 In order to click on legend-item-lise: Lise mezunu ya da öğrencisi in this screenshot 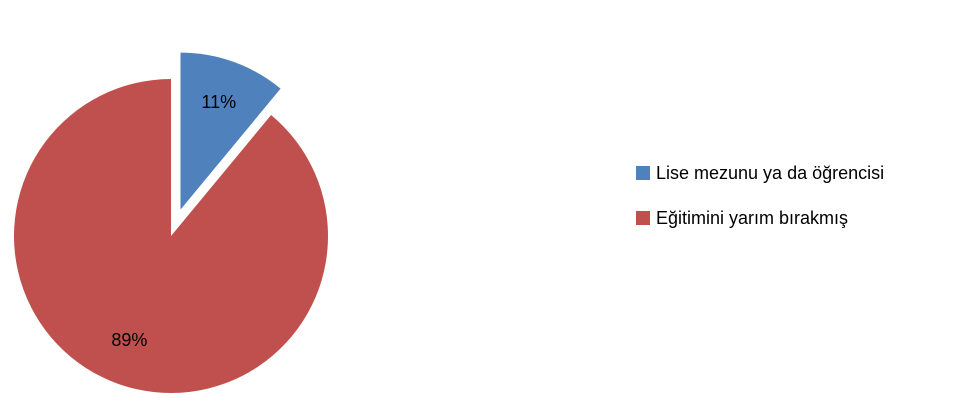, I will do `click(760, 173)`.